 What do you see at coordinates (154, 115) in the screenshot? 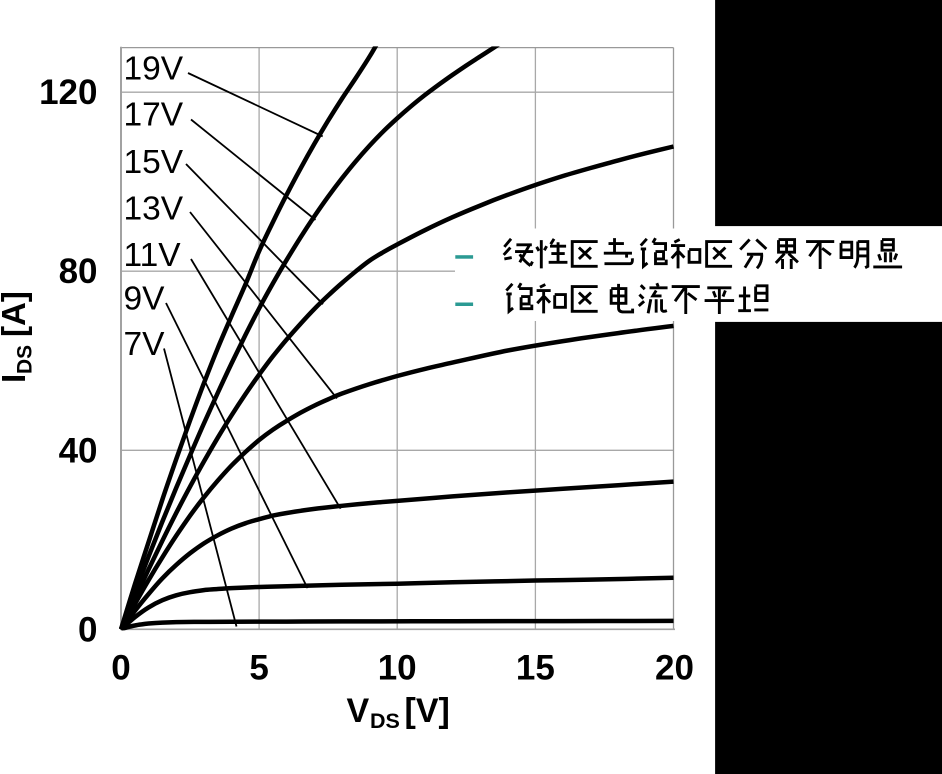
I see `svg-text: 17V` at bounding box center [154, 115].